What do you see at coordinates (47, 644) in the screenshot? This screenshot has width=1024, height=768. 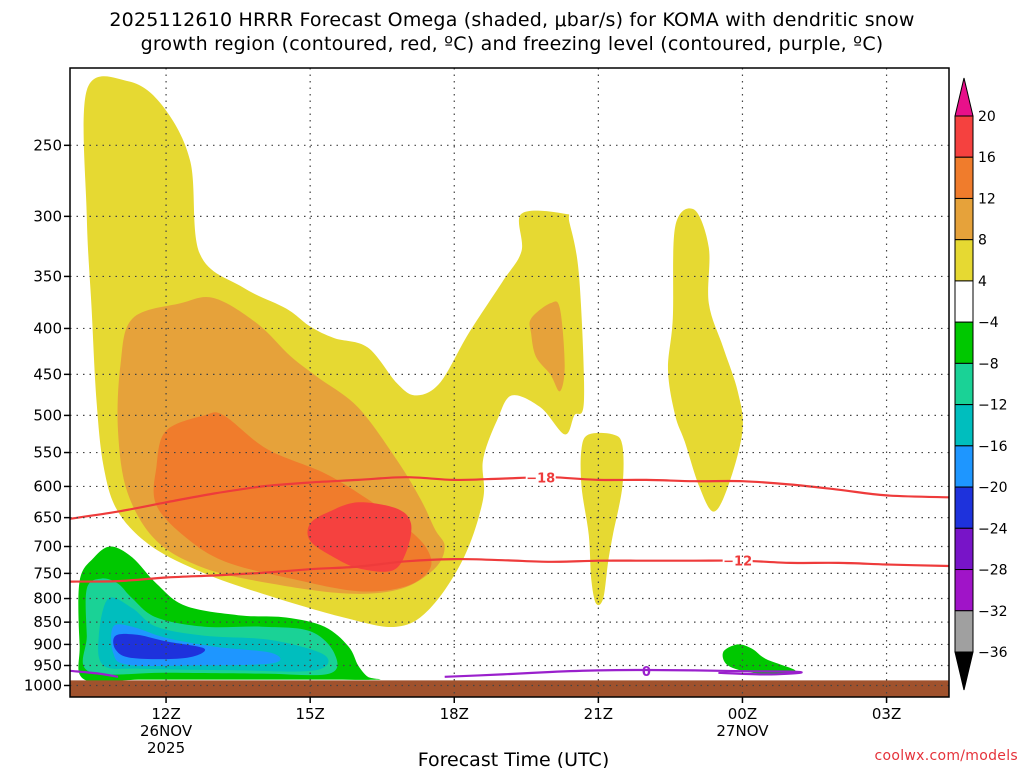 I see `y-tick-label: 900` at bounding box center [47, 644].